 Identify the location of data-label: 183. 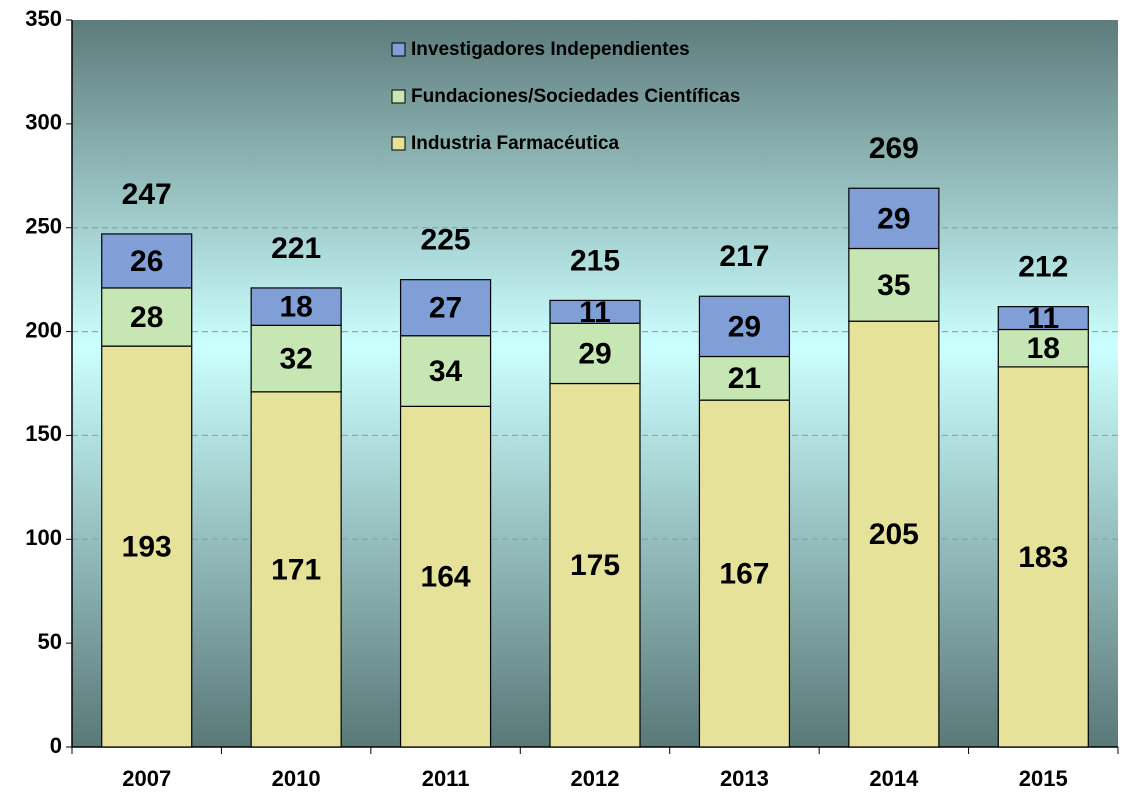
(1043, 557).